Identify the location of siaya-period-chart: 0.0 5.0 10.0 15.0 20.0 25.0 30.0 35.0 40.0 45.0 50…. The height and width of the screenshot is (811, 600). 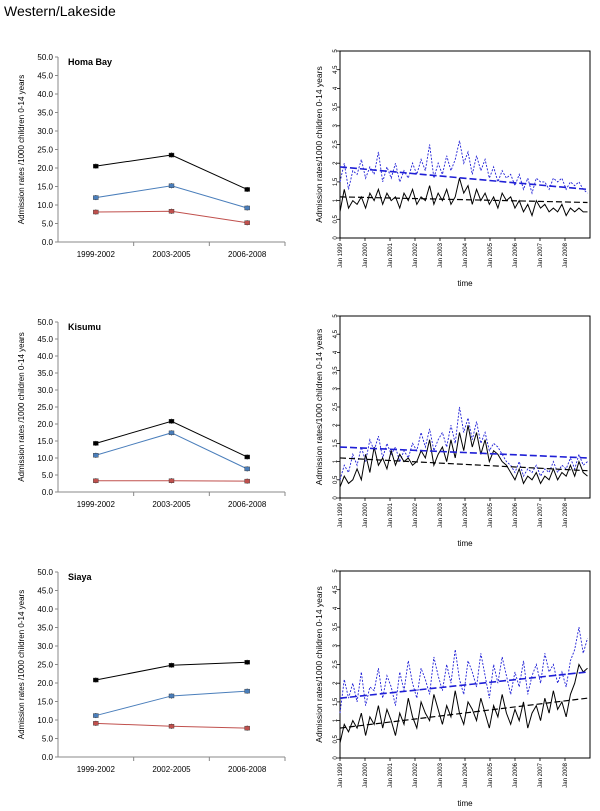
(151, 671).